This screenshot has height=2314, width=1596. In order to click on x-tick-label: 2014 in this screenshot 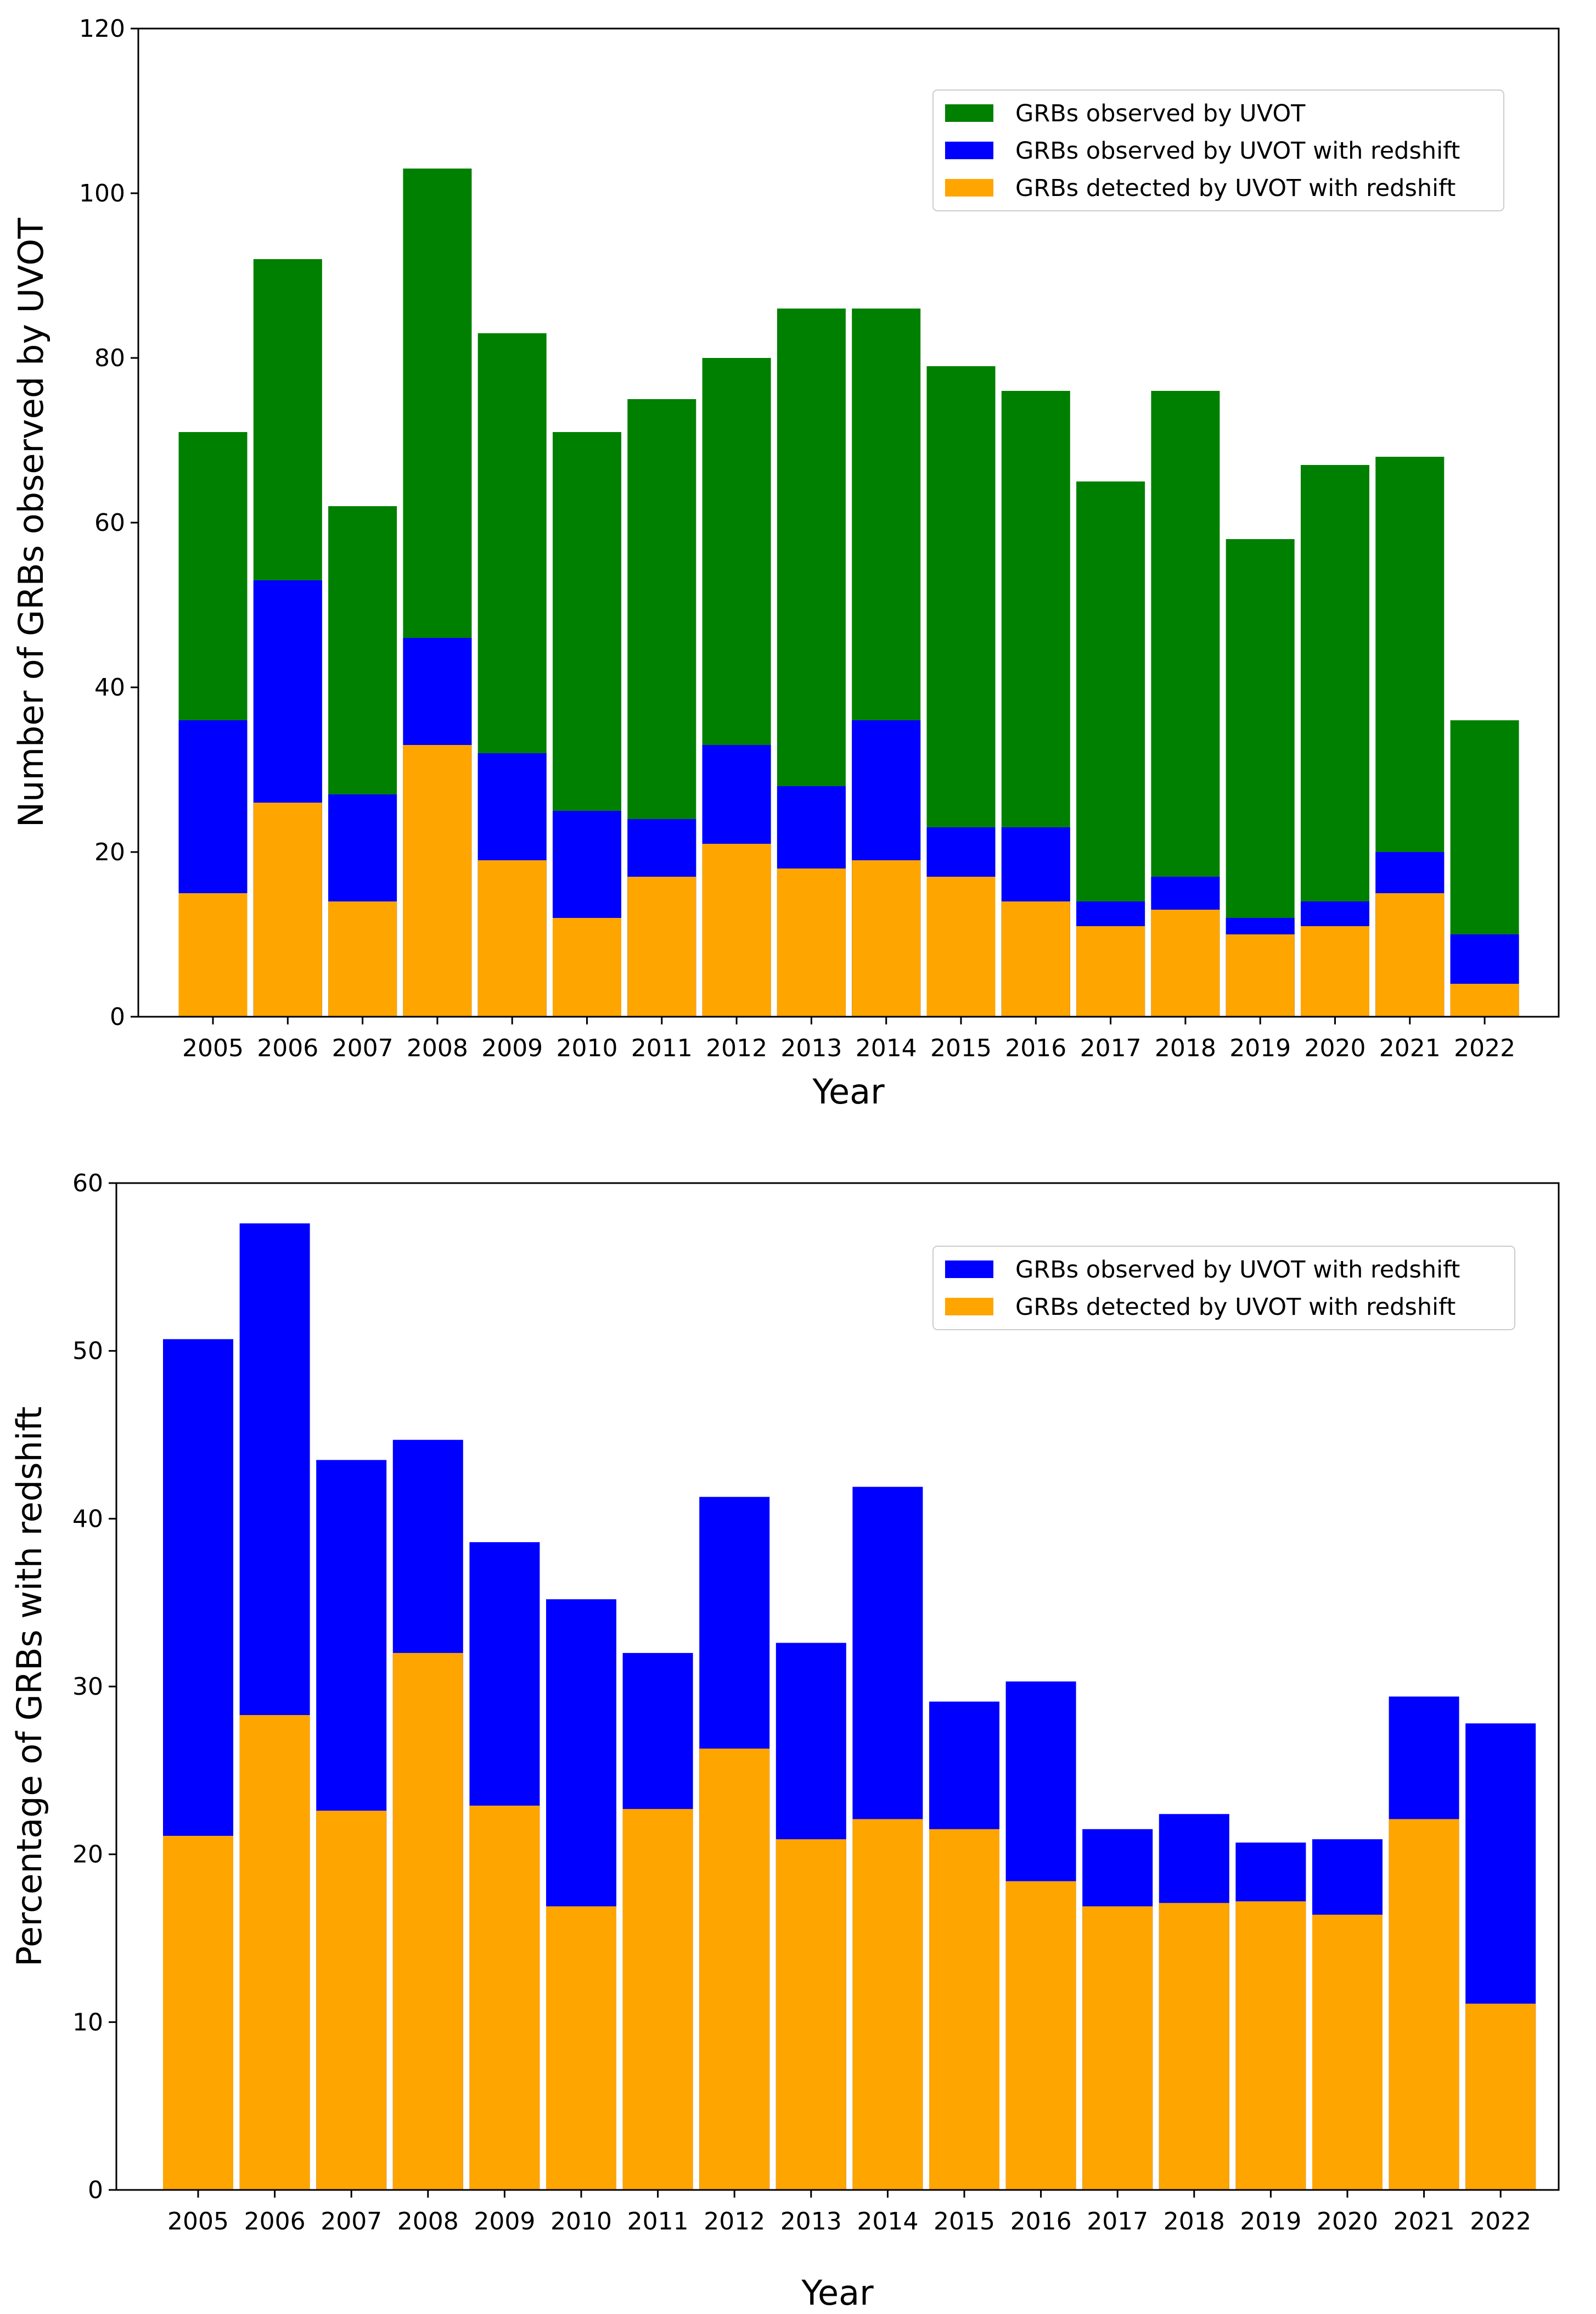, I will do `click(886, 1048)`.